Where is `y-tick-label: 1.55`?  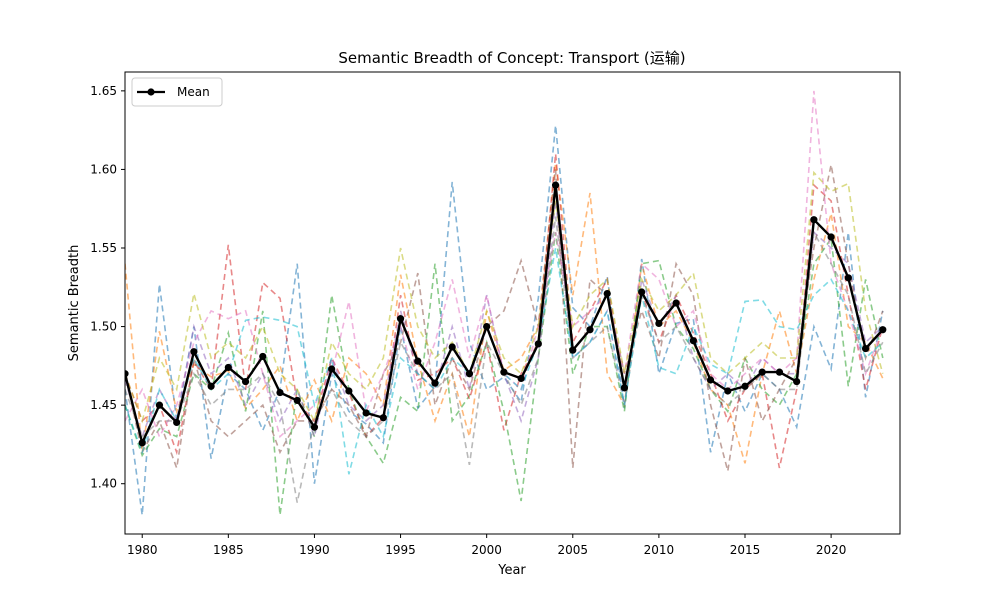 y-tick-label: 1.55 is located at coordinates (103, 248).